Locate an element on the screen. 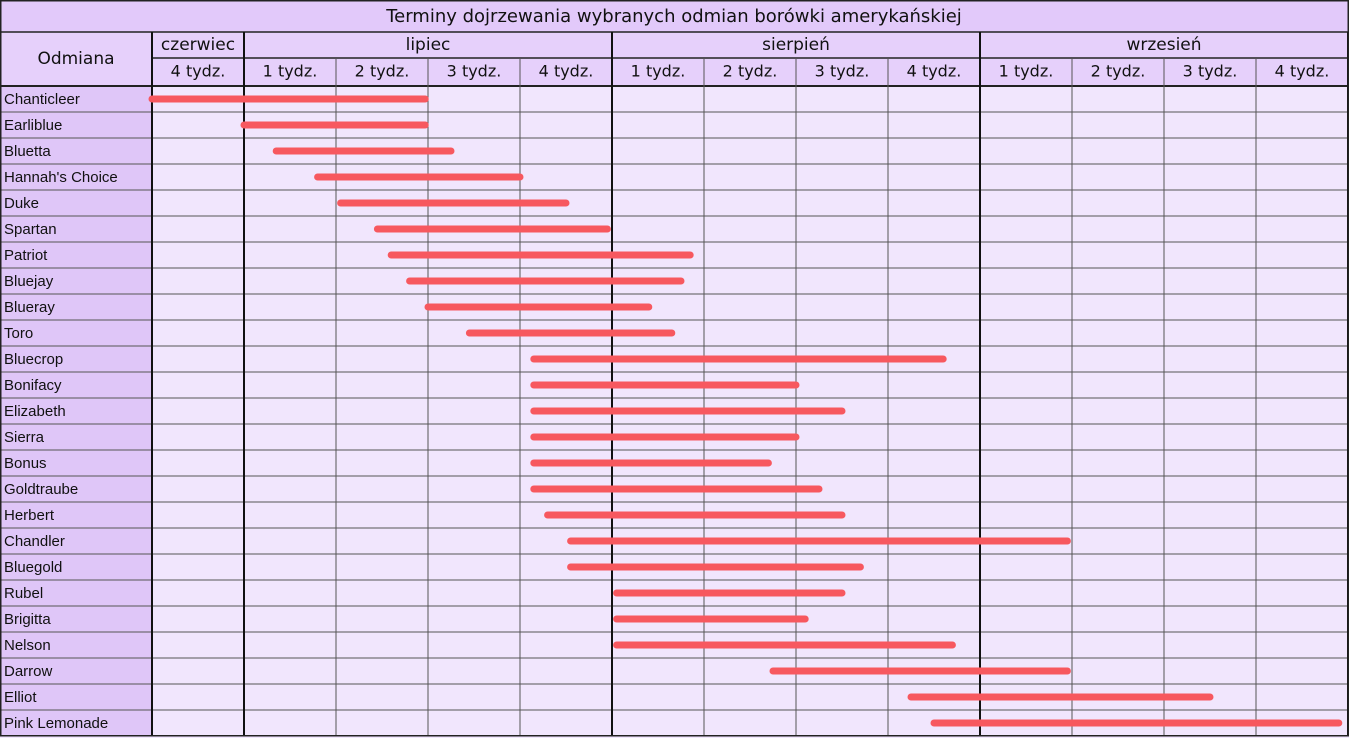 This screenshot has height=738, width=1349. month-label: lipiec is located at coordinates (428, 45).